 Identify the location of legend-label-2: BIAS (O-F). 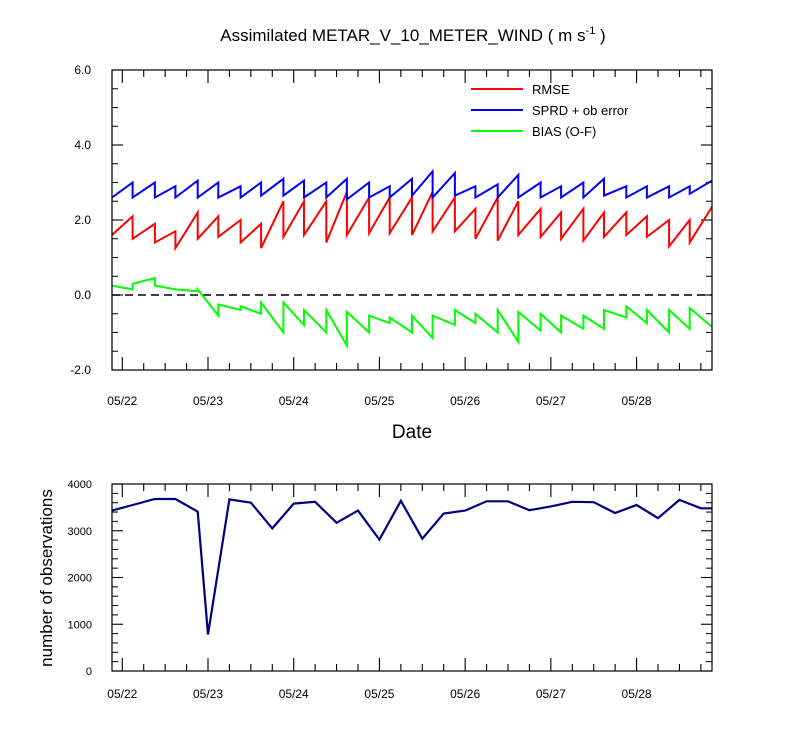
(564, 131).